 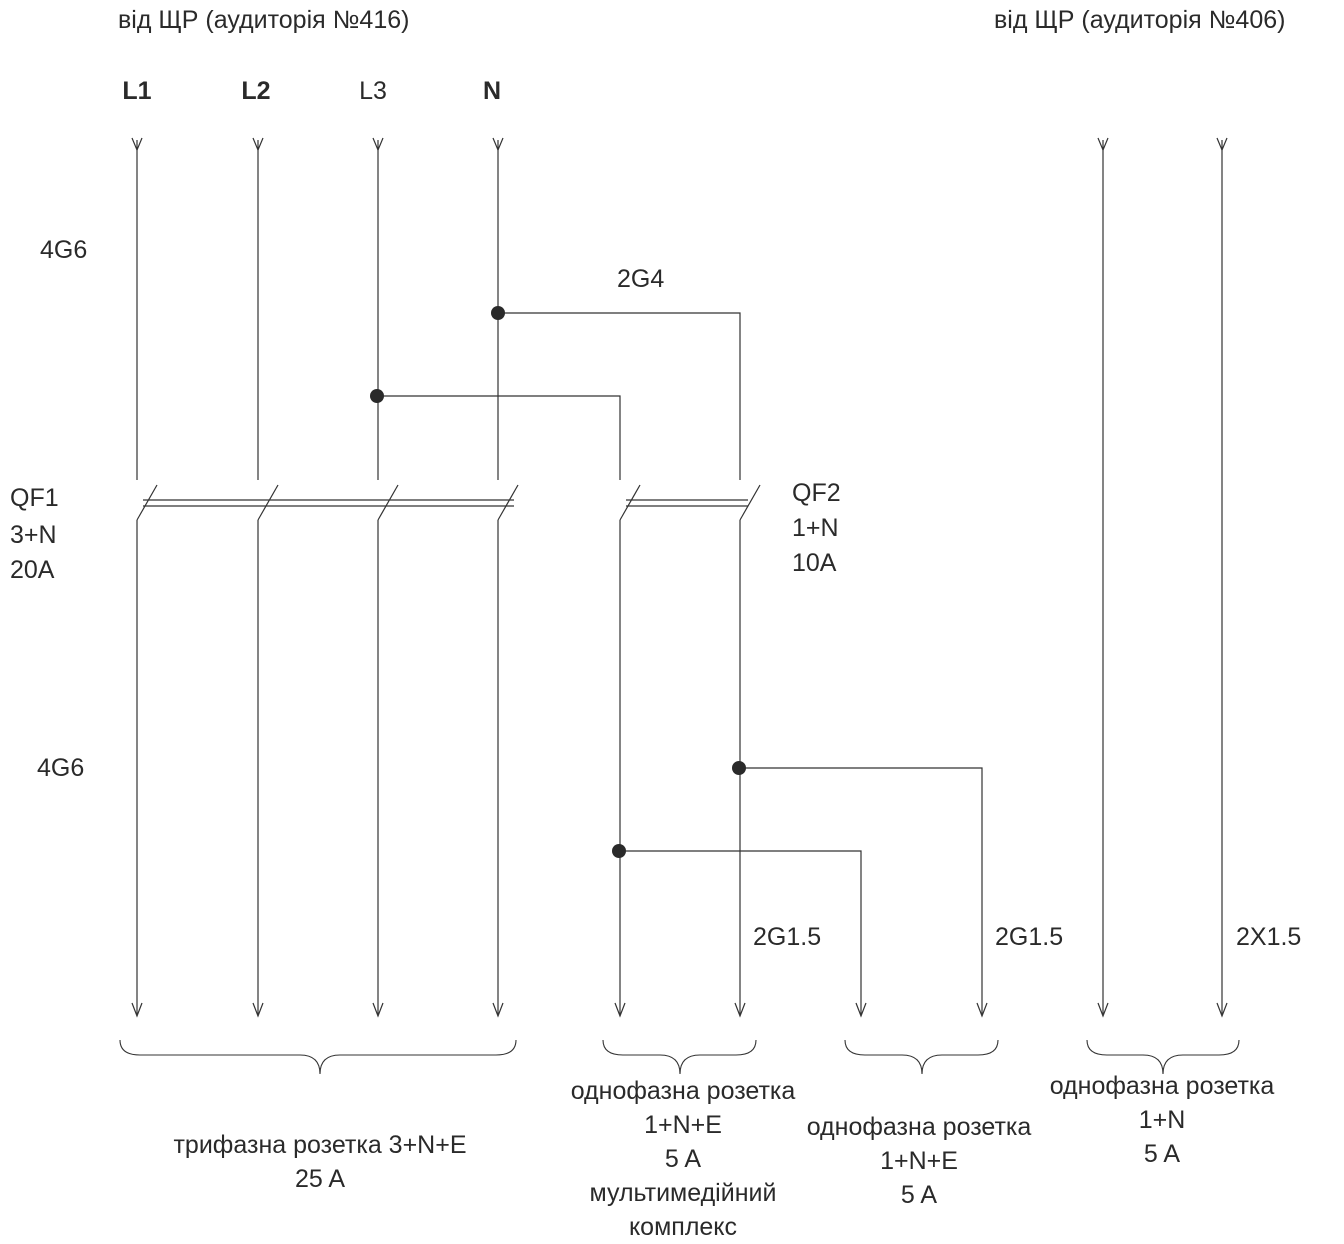 I want to click on brace-three-phase, so click(x=318, y=1057).